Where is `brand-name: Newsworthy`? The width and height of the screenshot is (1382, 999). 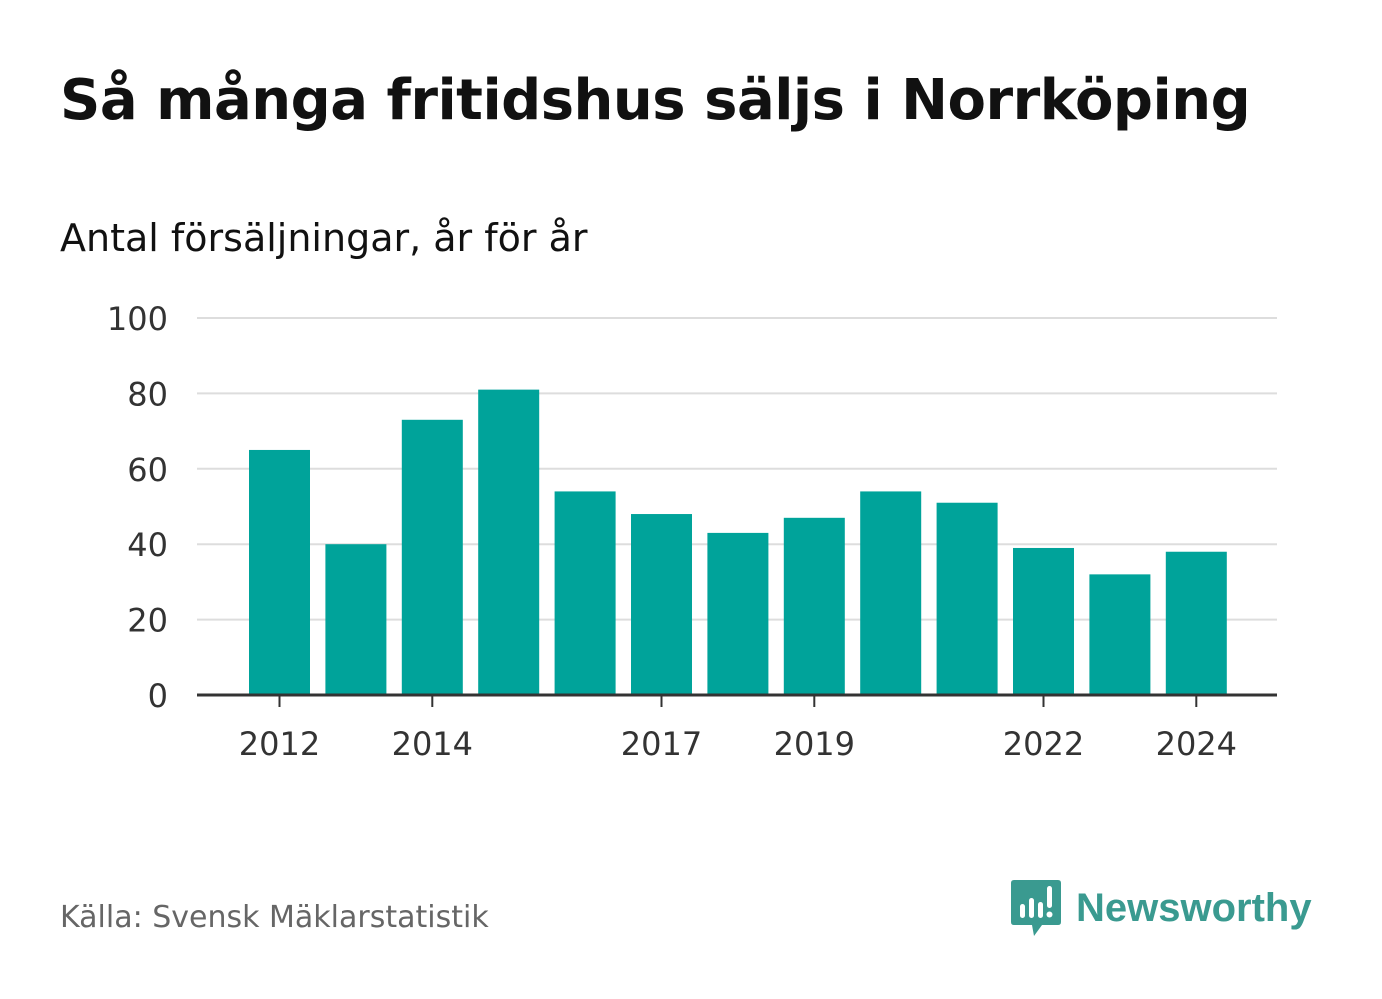 brand-name: Newsworthy is located at coordinates (1194, 907).